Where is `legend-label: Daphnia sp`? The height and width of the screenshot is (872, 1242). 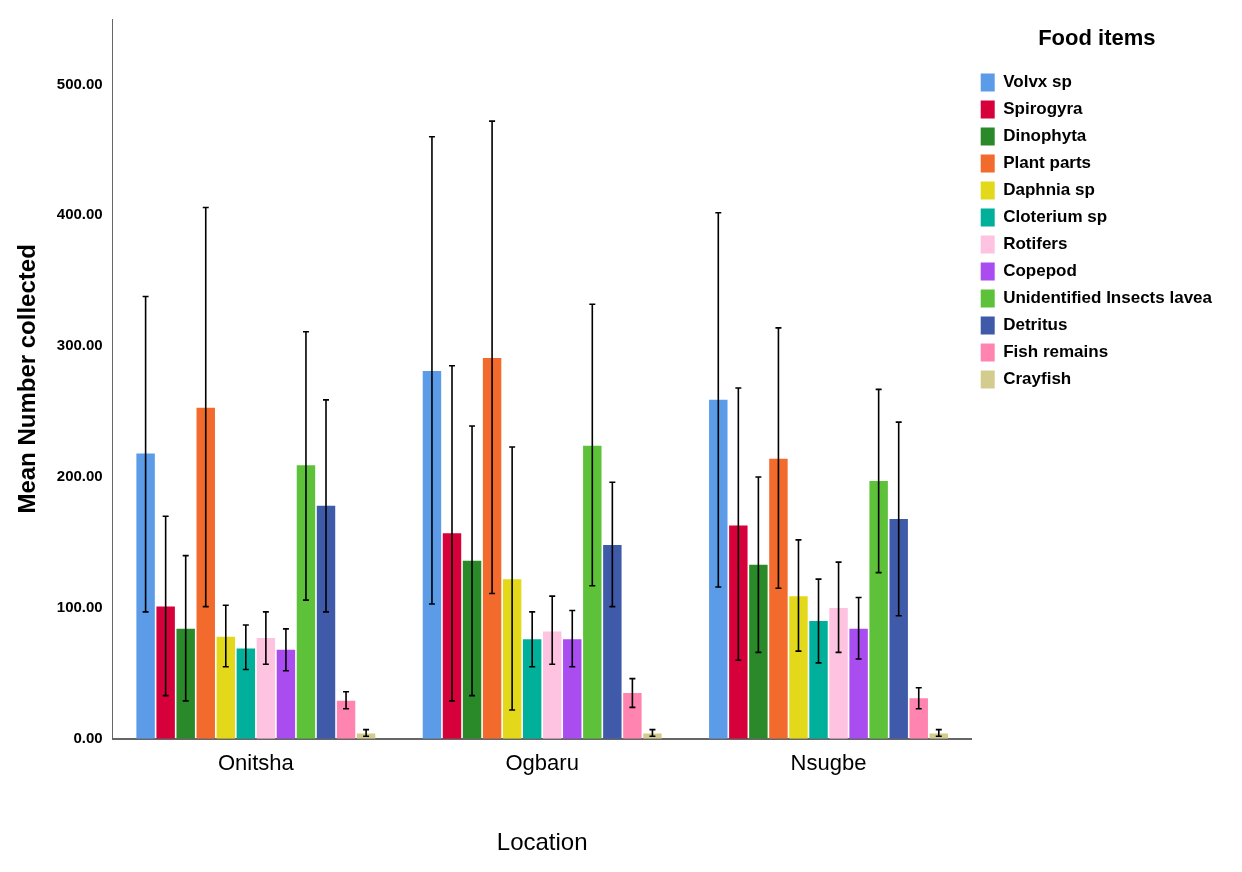
legend-label: Daphnia sp is located at coordinates (1049, 190).